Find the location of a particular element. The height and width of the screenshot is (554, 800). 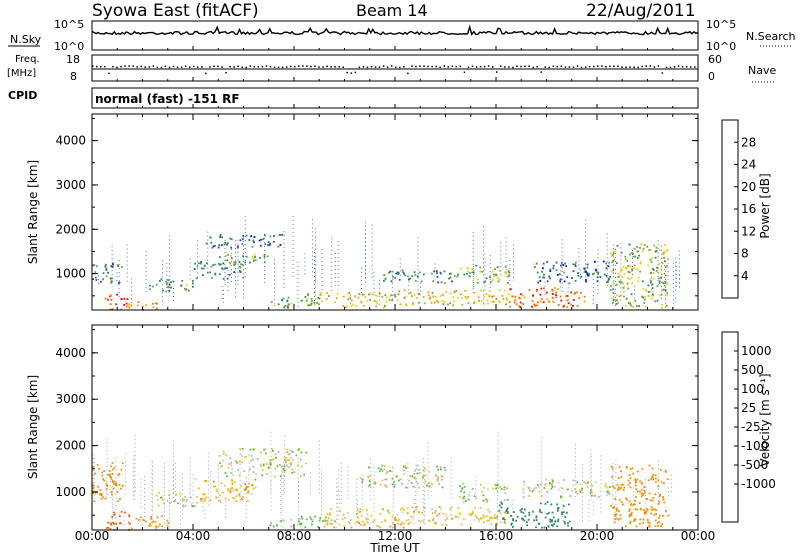

colorbar-tick-label: 24 is located at coordinates (748, 165).